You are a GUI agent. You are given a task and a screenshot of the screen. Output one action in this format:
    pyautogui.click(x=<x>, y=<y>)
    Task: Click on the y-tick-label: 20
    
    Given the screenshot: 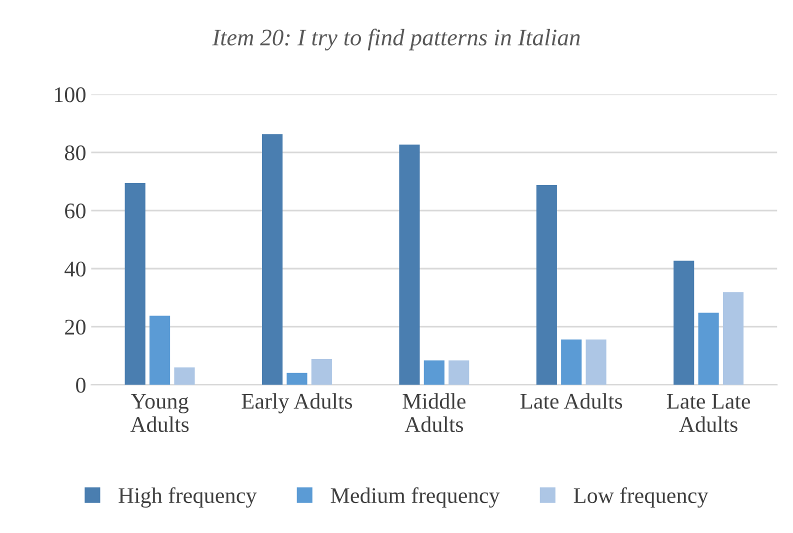 What is the action you would take?
    pyautogui.click(x=75, y=327)
    